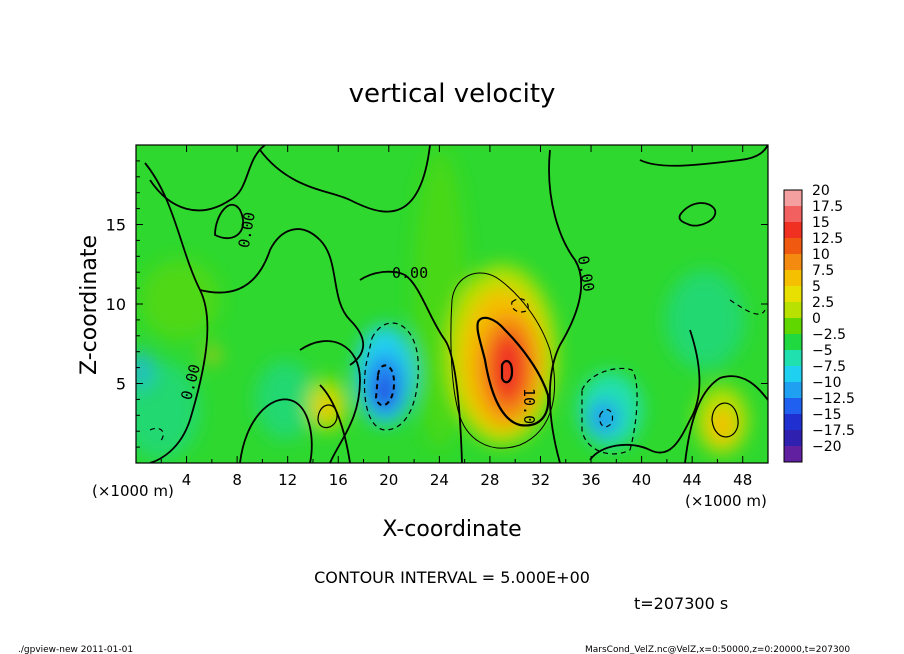 This screenshot has height=654, width=904. What do you see at coordinates (742, 480) in the screenshot?
I see `x-tick-label: 48` at bounding box center [742, 480].